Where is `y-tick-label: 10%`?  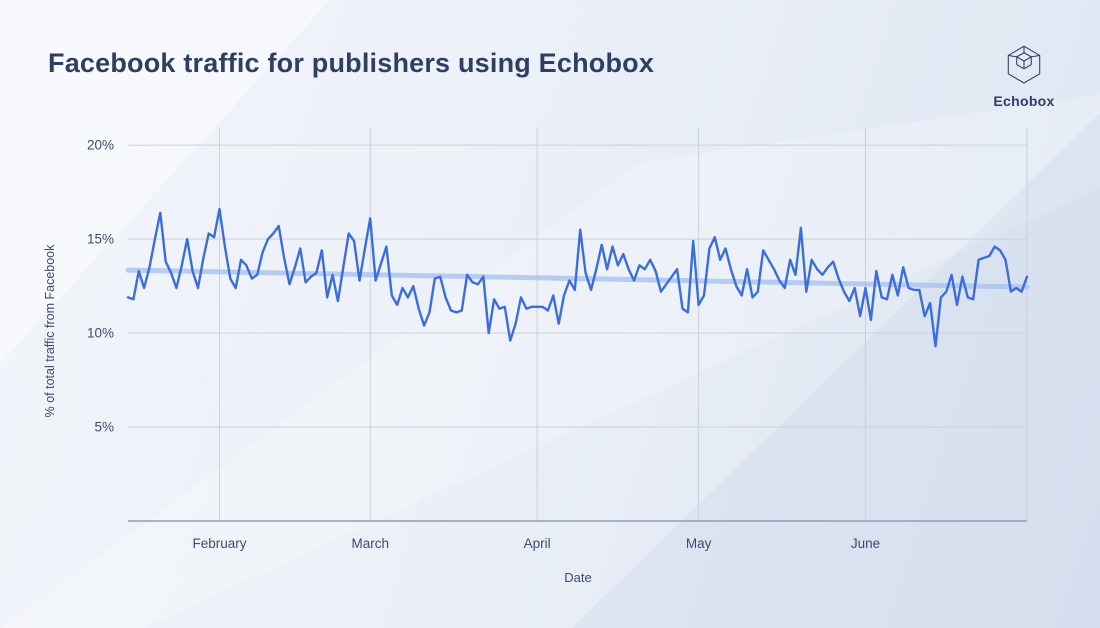 y-tick-label: 10% is located at coordinates (100, 333).